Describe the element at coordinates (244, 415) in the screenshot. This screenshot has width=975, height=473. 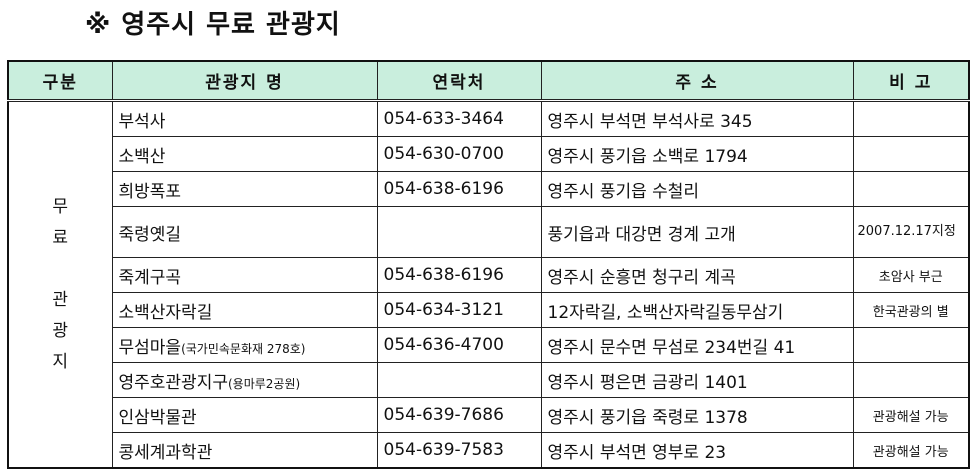
I see `site-name-cell: 인삼박물관` at that location.